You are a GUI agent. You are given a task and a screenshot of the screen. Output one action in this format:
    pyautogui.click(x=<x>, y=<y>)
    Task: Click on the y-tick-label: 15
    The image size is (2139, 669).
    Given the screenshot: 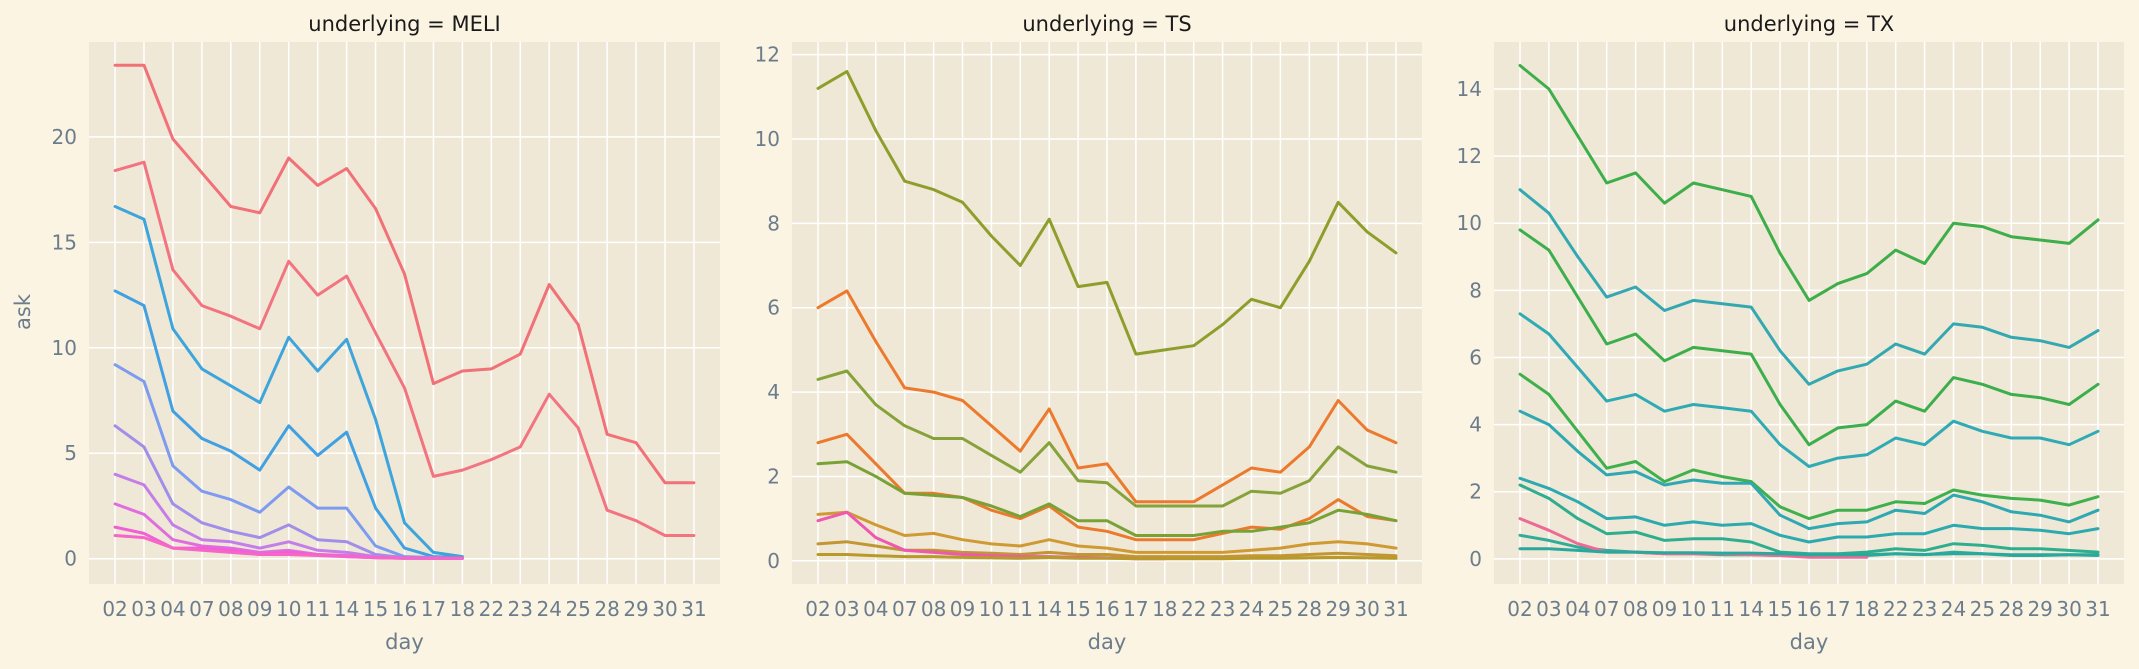 What is the action you would take?
    pyautogui.click(x=64, y=242)
    